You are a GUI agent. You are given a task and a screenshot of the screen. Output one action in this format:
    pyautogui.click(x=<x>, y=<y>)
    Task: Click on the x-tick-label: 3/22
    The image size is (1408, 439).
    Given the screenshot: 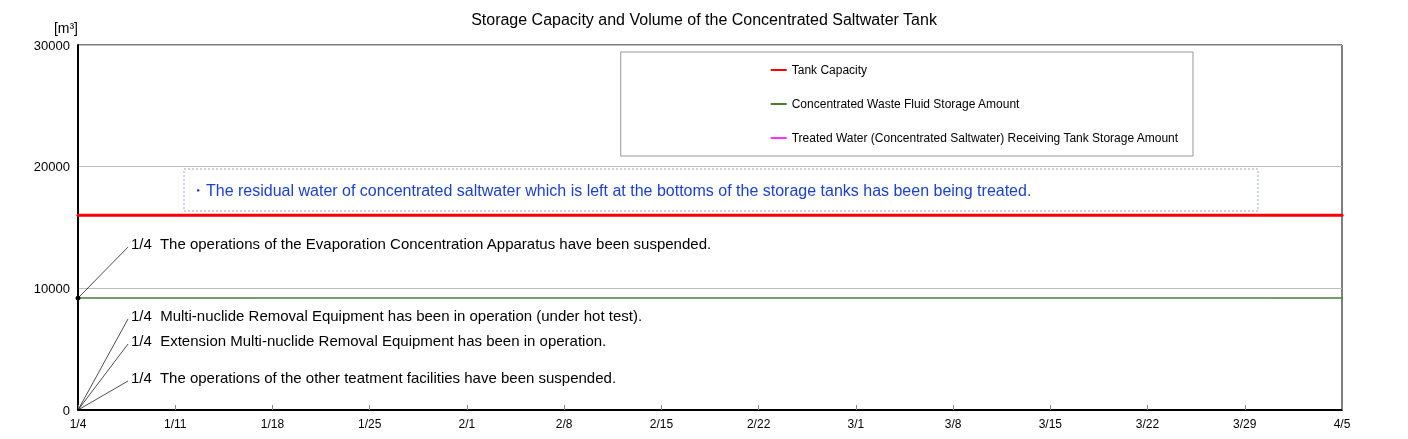 What is the action you would take?
    pyautogui.click(x=1147, y=424)
    